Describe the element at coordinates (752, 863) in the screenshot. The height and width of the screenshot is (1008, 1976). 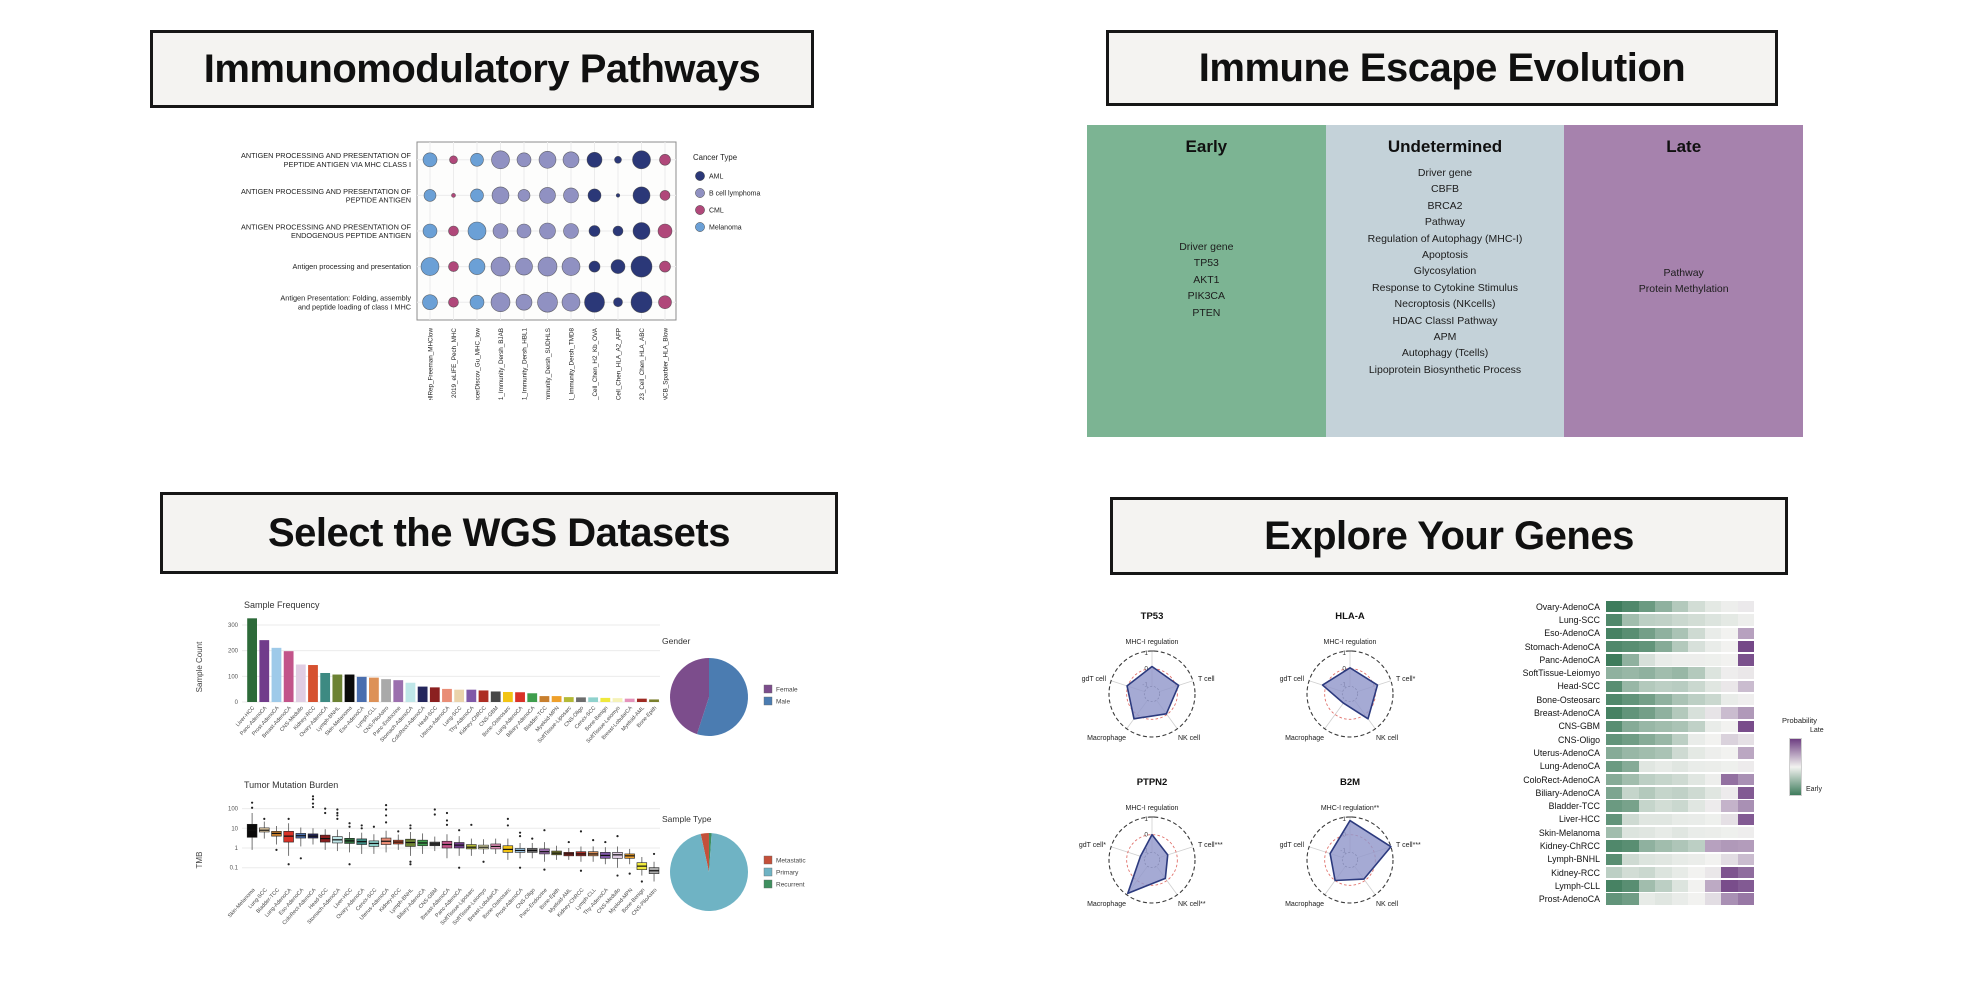
I see `sample-type-pie-chart: Sample Type Metastatic Primary Recurrent` at that location.